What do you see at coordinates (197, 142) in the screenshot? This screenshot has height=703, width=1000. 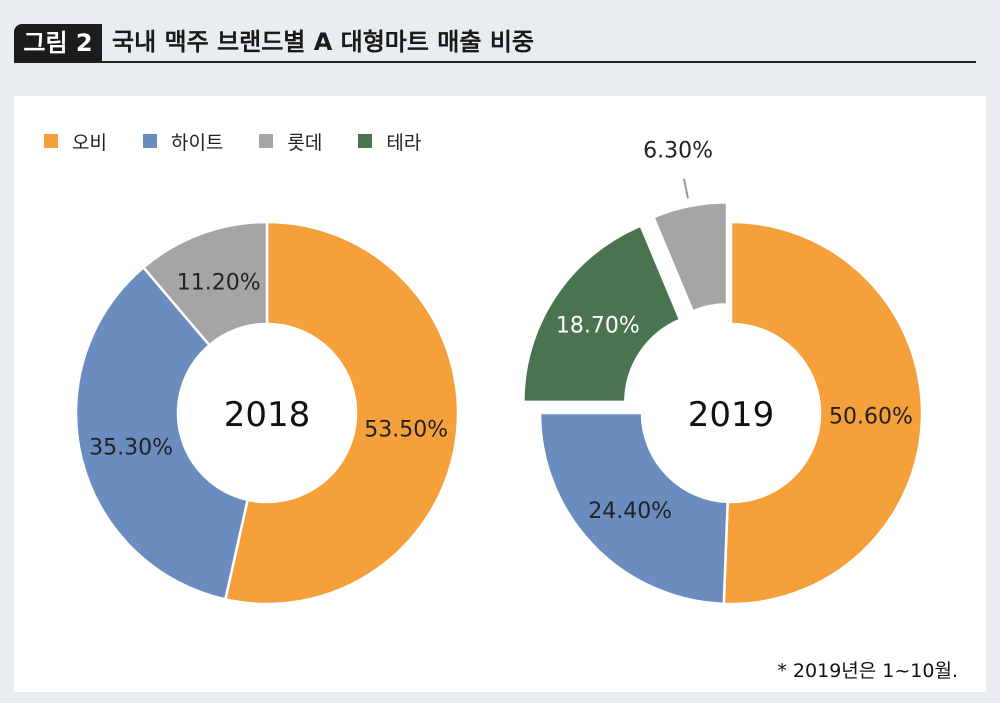 I see `legend-label: 하이트` at bounding box center [197, 142].